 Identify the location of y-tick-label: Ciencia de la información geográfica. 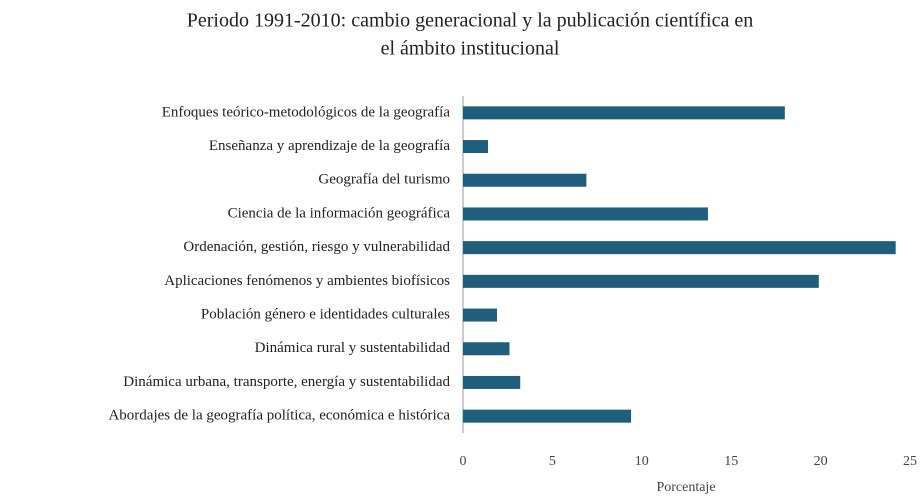
(339, 213).